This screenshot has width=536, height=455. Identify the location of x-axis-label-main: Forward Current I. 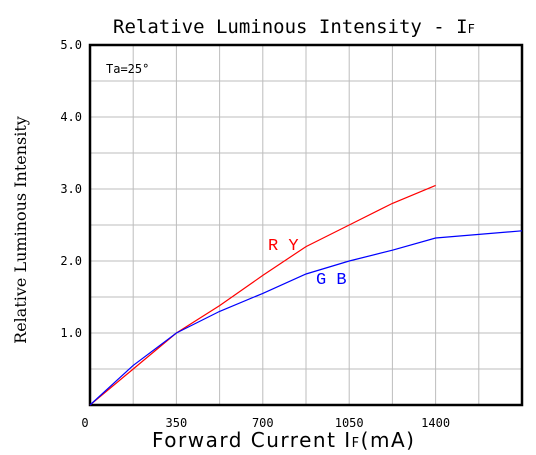
(252, 440).